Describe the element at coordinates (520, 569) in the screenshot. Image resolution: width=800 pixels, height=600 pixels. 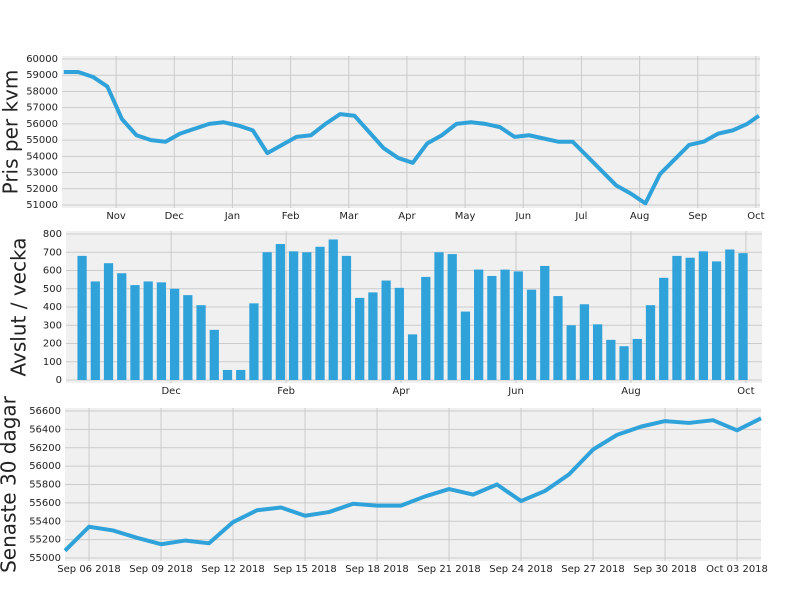
I see `x-tick-label: Sep 24 2018` at that location.